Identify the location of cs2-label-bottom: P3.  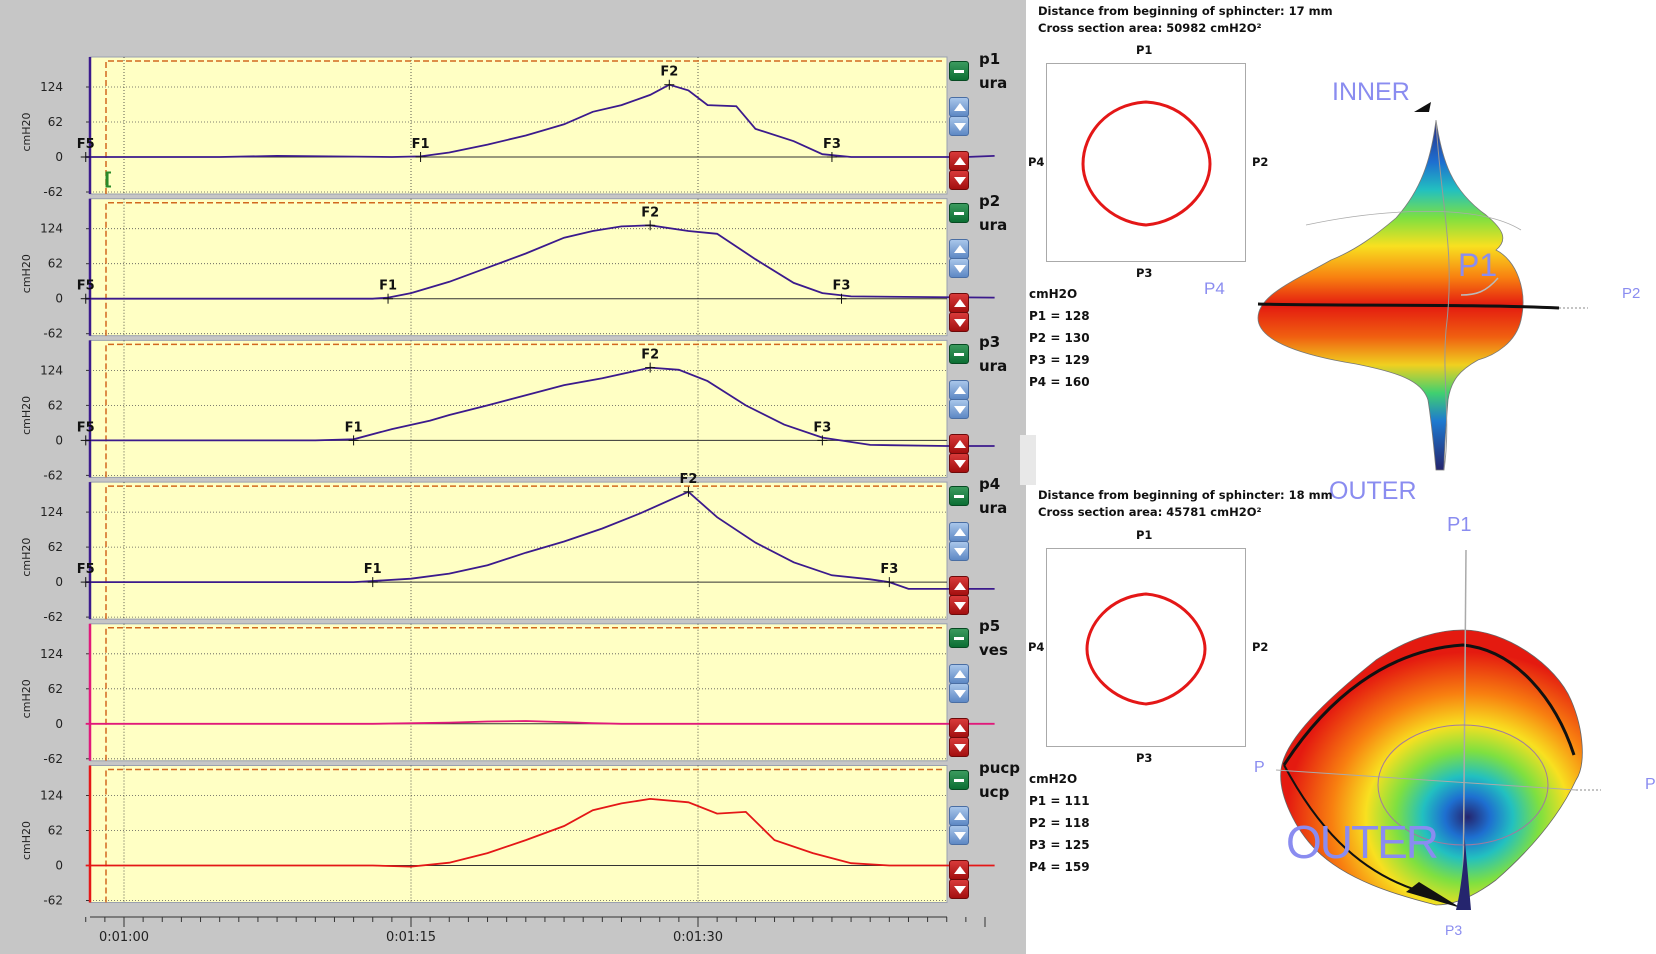
(1144, 758).